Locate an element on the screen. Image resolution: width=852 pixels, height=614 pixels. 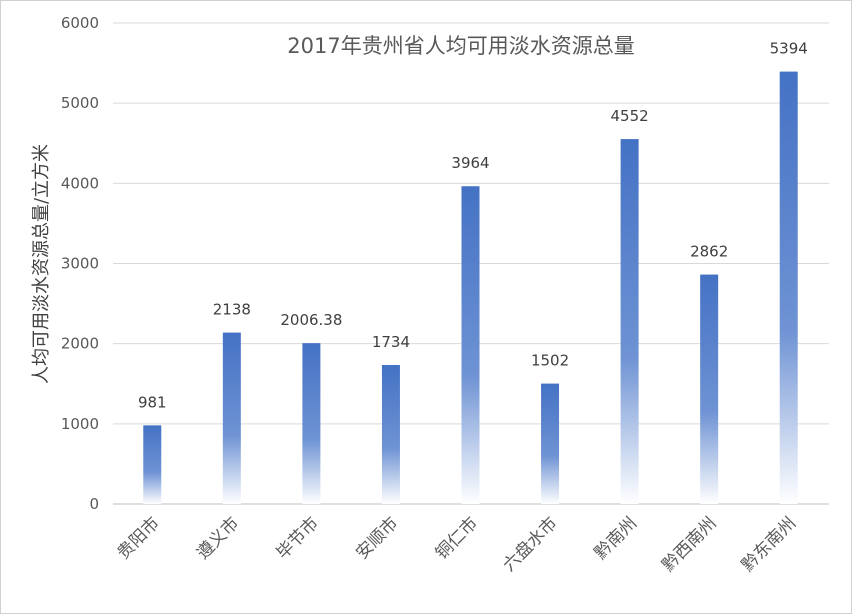
x-axis-labels: 贵阳市 遵义市 毕节市 安顺市 铜仁市 六盘水市 黔南州 黔西南州 黔东南州 is located at coordinates (457, 544).